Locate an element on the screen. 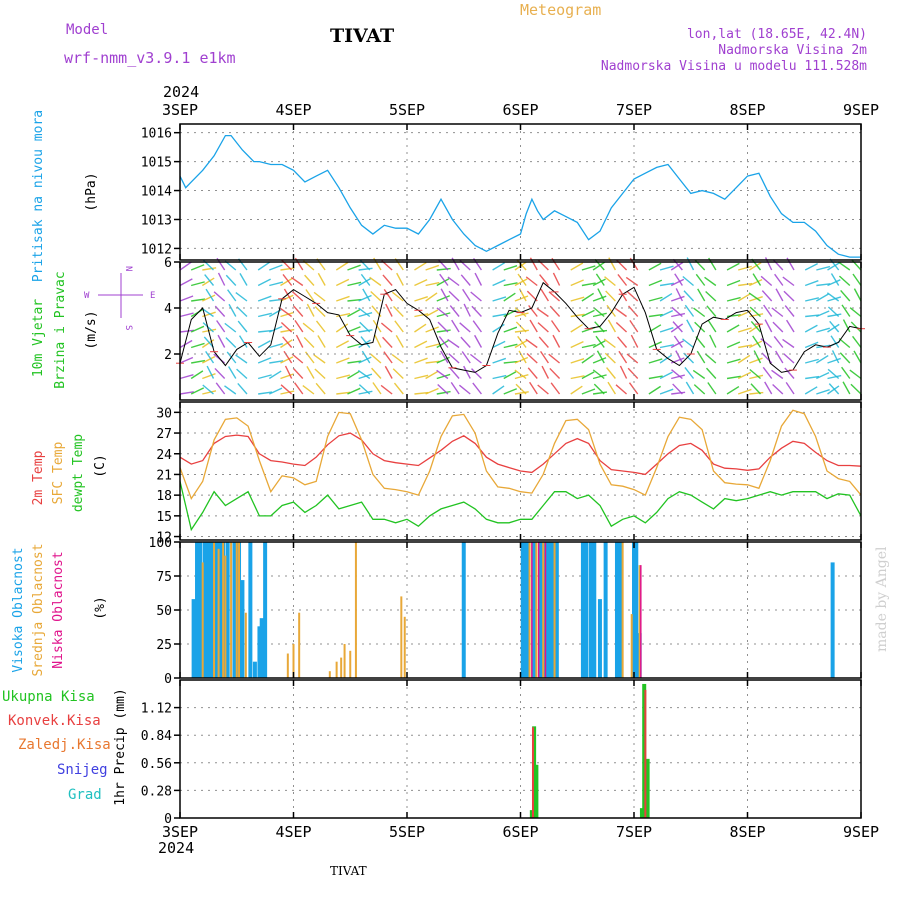 This screenshot has width=900, height=900. y-tick-label: 30 is located at coordinates (164, 413).